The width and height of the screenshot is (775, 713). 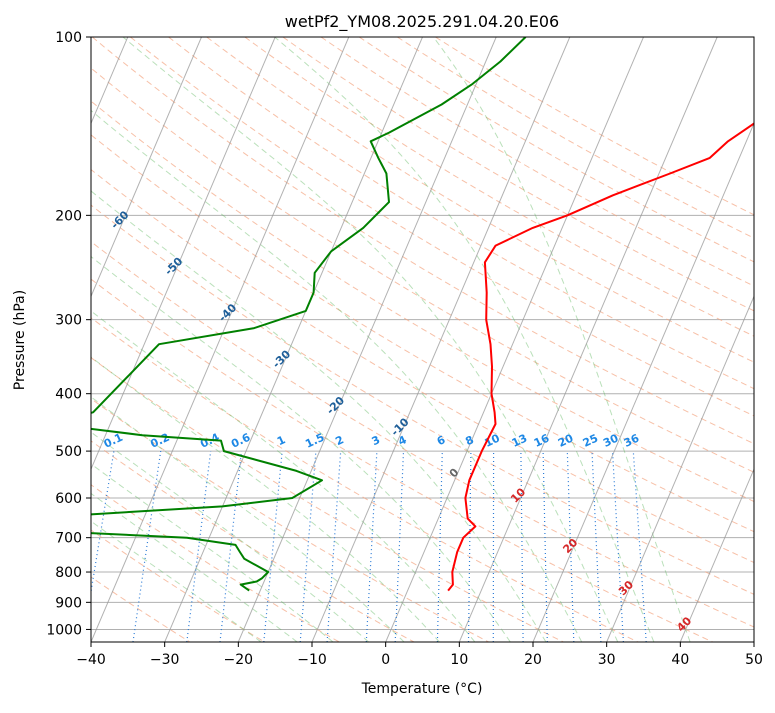 I want to click on x-tick-label: 50, so click(x=754, y=660).